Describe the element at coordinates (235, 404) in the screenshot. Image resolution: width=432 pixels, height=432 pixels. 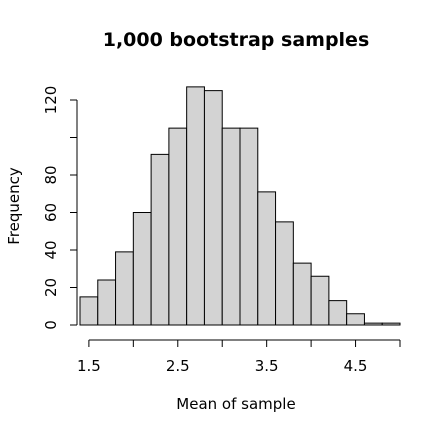
I see `x-axis-label: Mean of sample` at that location.